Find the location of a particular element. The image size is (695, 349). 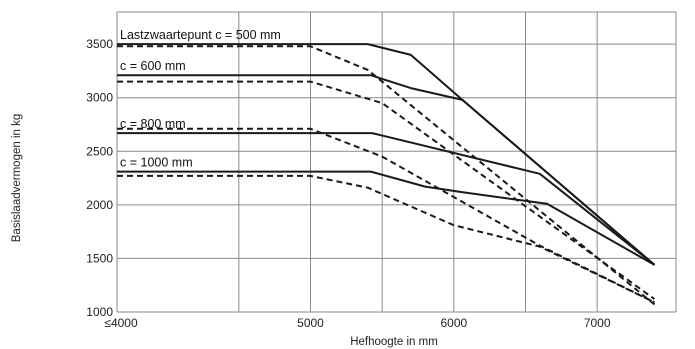

x-axis-label: Hefhoogte in mm is located at coordinates (394, 342).